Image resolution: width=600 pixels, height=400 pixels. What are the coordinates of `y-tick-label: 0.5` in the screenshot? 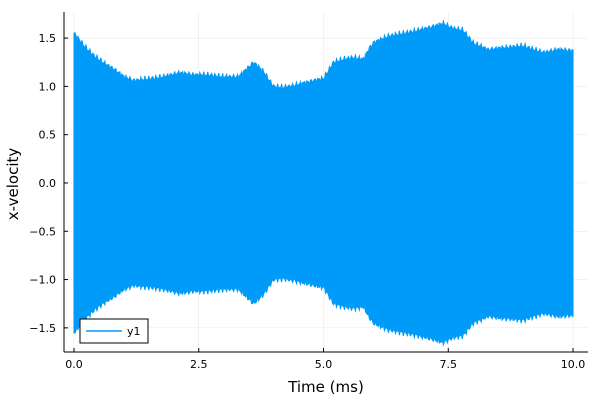 It's located at (48, 135).